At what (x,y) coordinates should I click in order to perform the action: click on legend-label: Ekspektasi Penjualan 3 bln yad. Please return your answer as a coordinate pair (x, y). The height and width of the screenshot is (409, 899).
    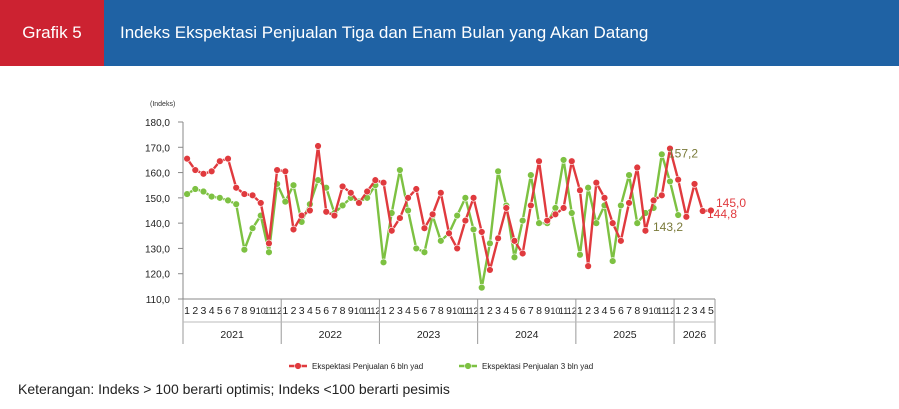
    Looking at the image, I should click on (537, 366).